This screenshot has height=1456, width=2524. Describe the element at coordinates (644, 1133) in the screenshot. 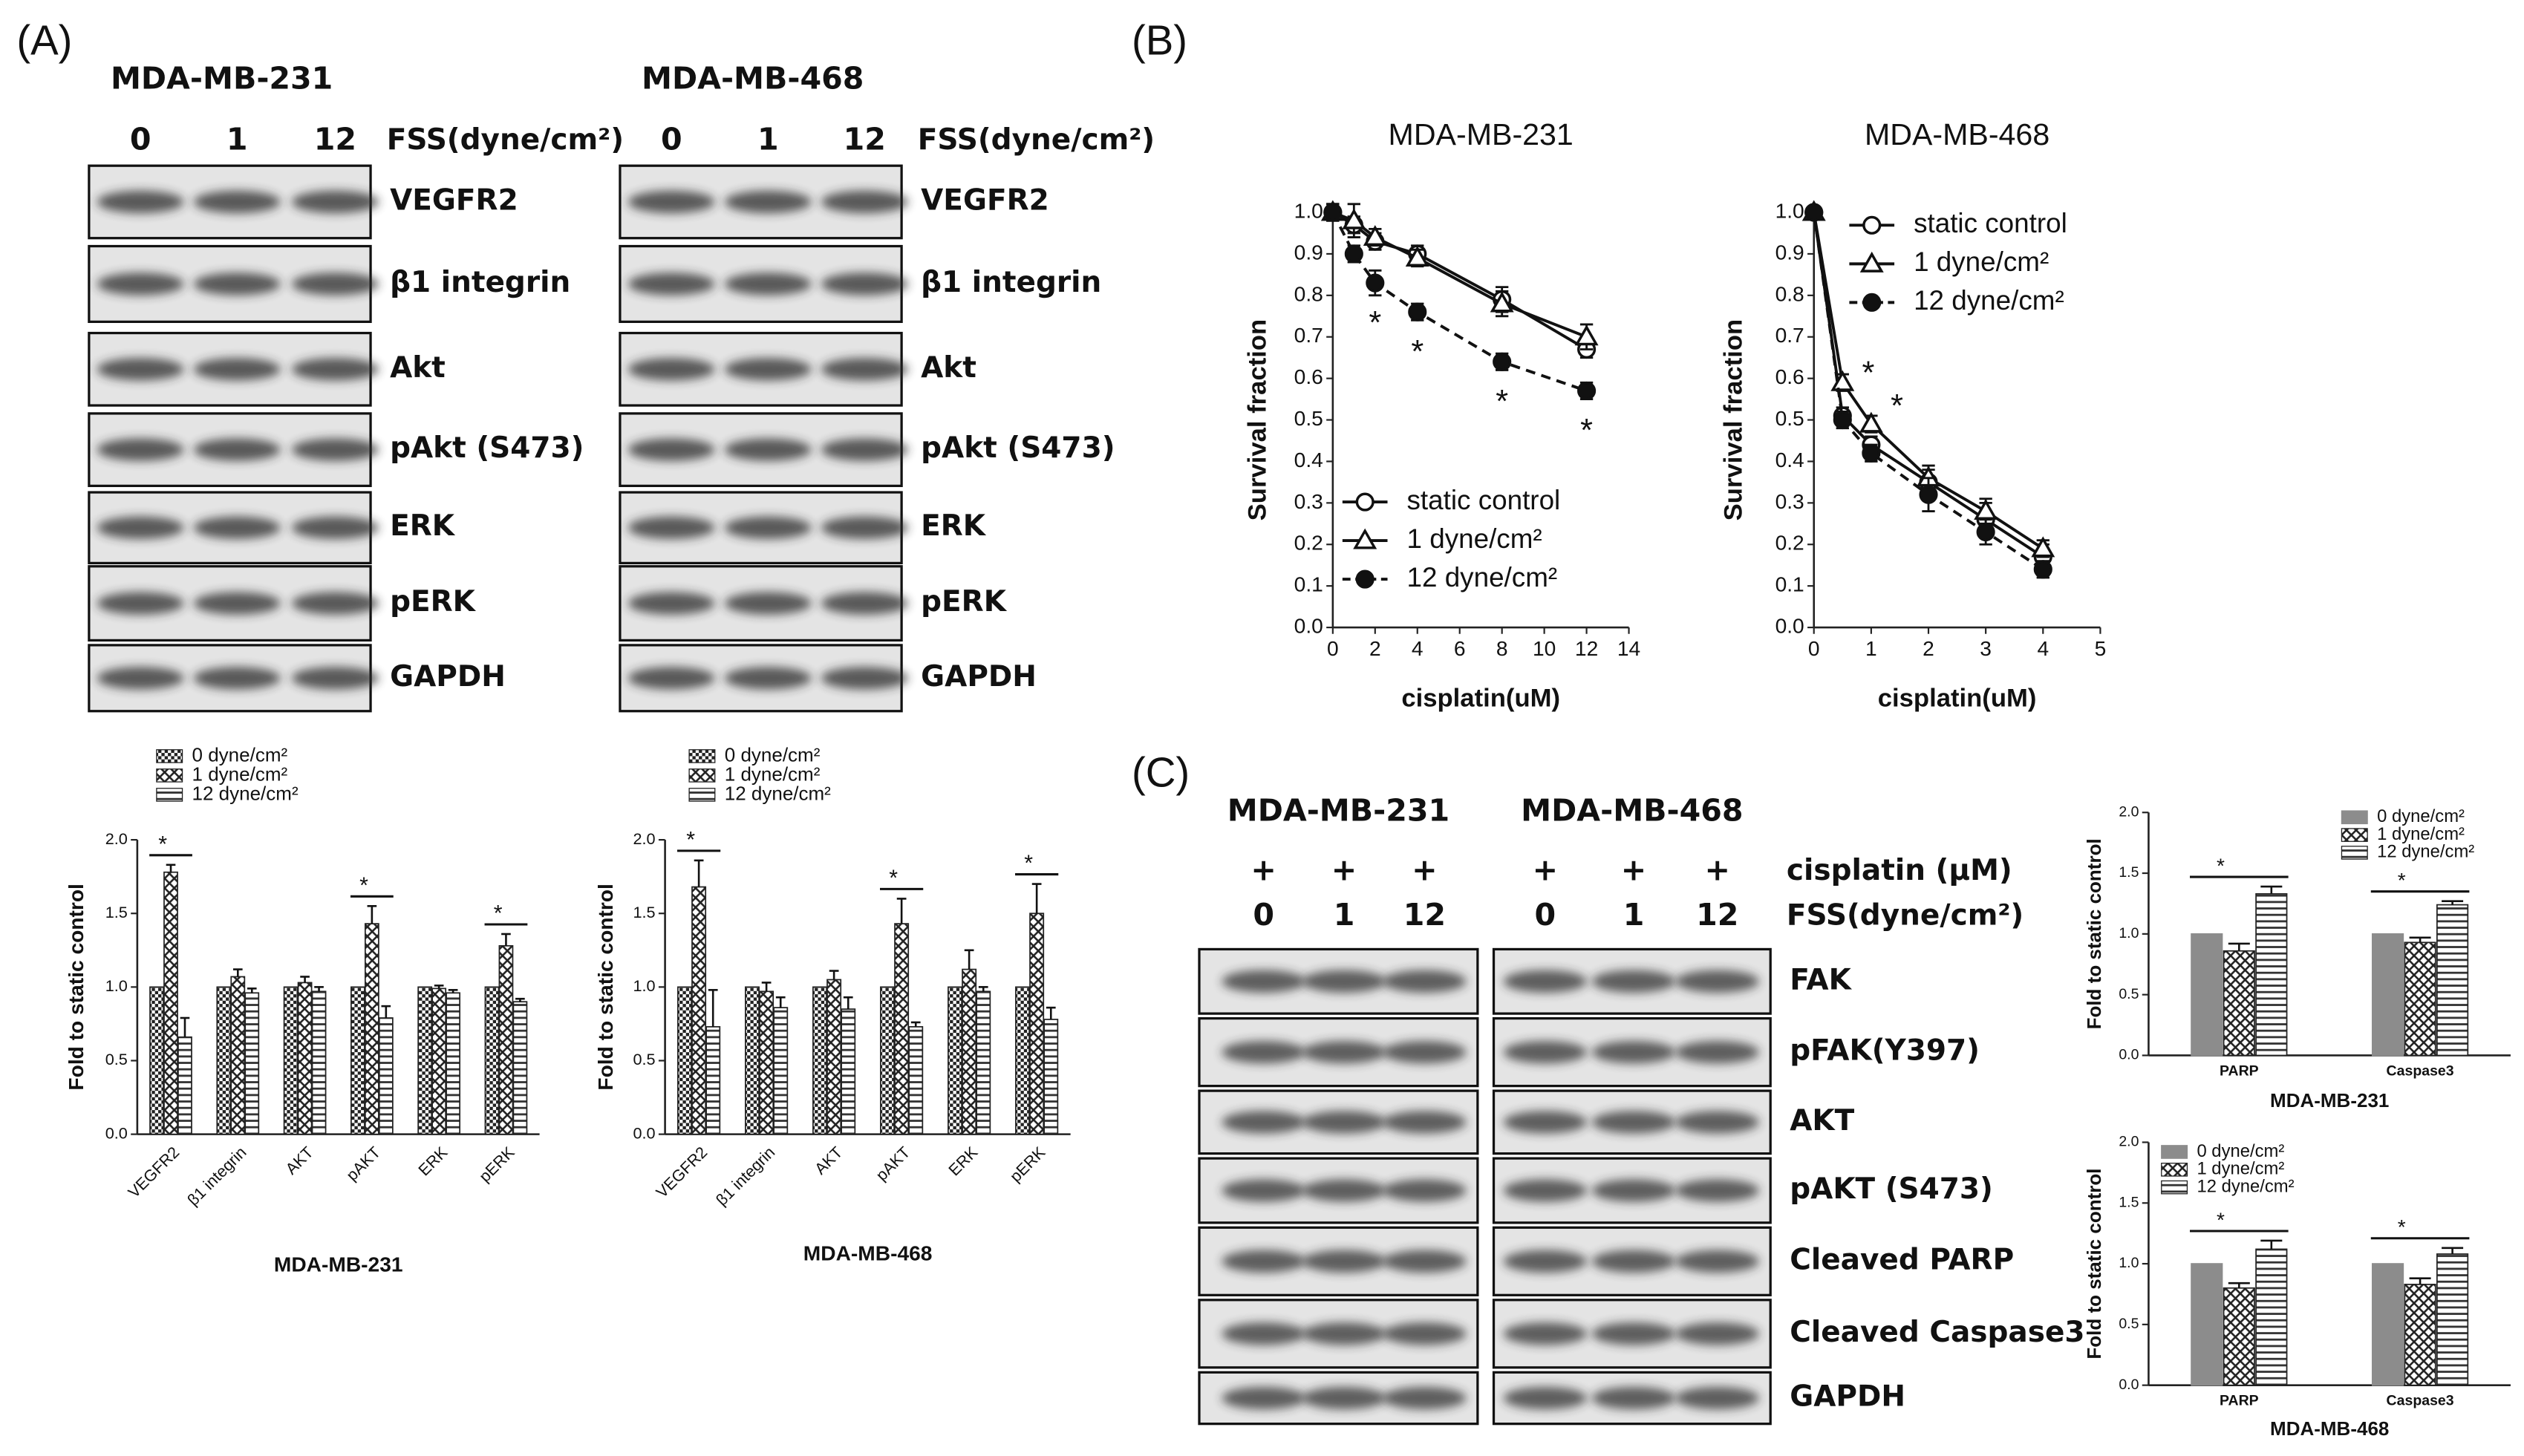

I see `y-tick-label: 0.0` at that location.